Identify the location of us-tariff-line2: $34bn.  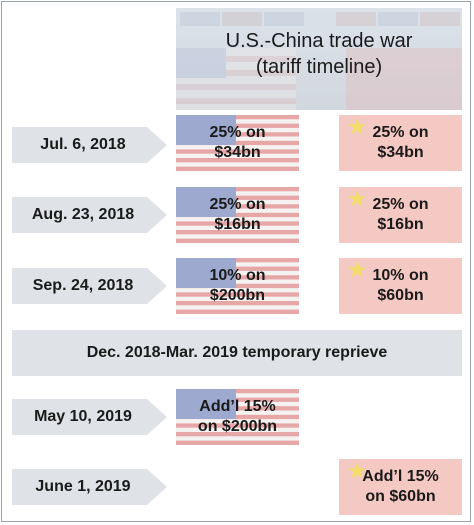
(237, 152).